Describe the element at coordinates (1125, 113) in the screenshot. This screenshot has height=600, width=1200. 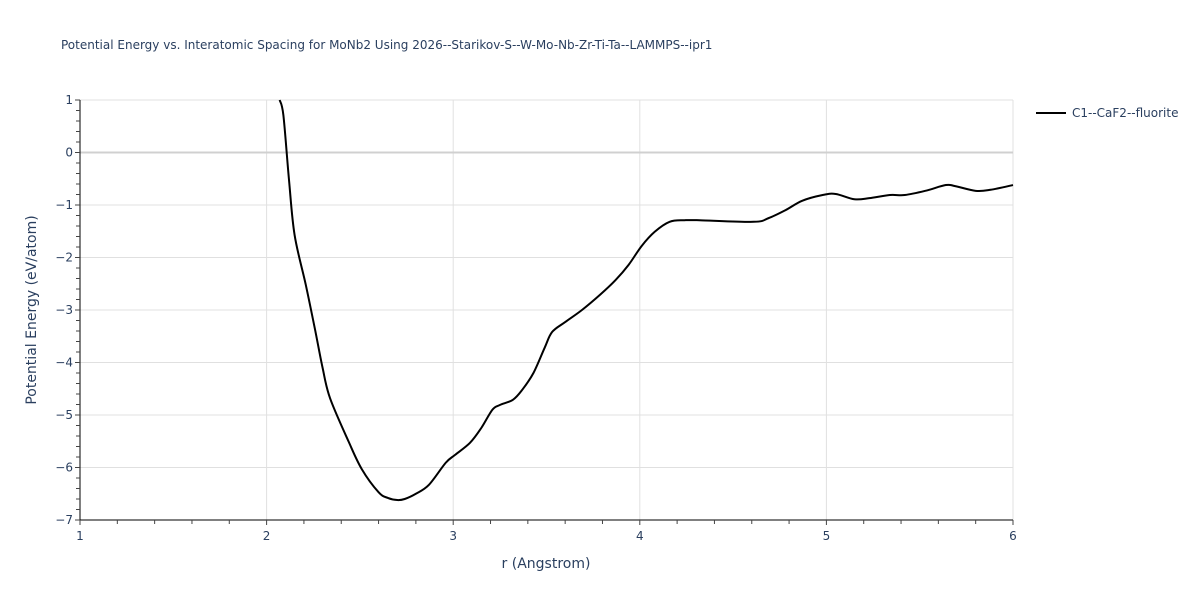
I see `legend-label: C1--CaF2--fluorite` at that location.